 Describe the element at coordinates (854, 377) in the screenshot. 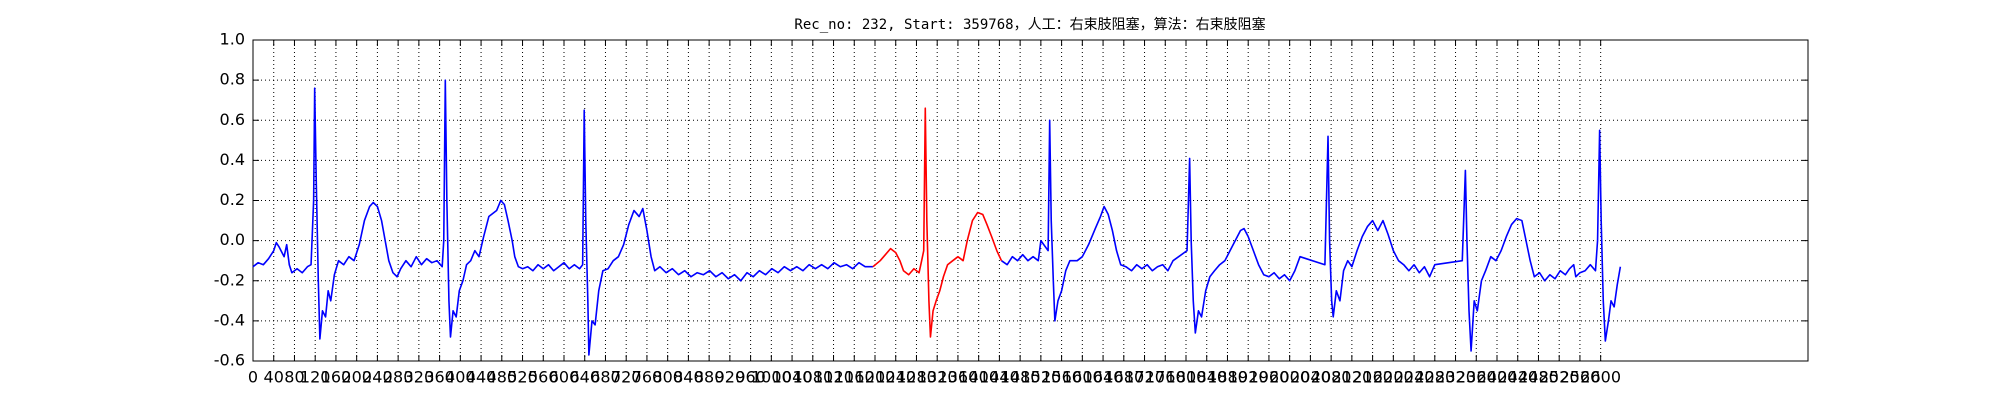

I see `x-tick-label: 1160` at that location.